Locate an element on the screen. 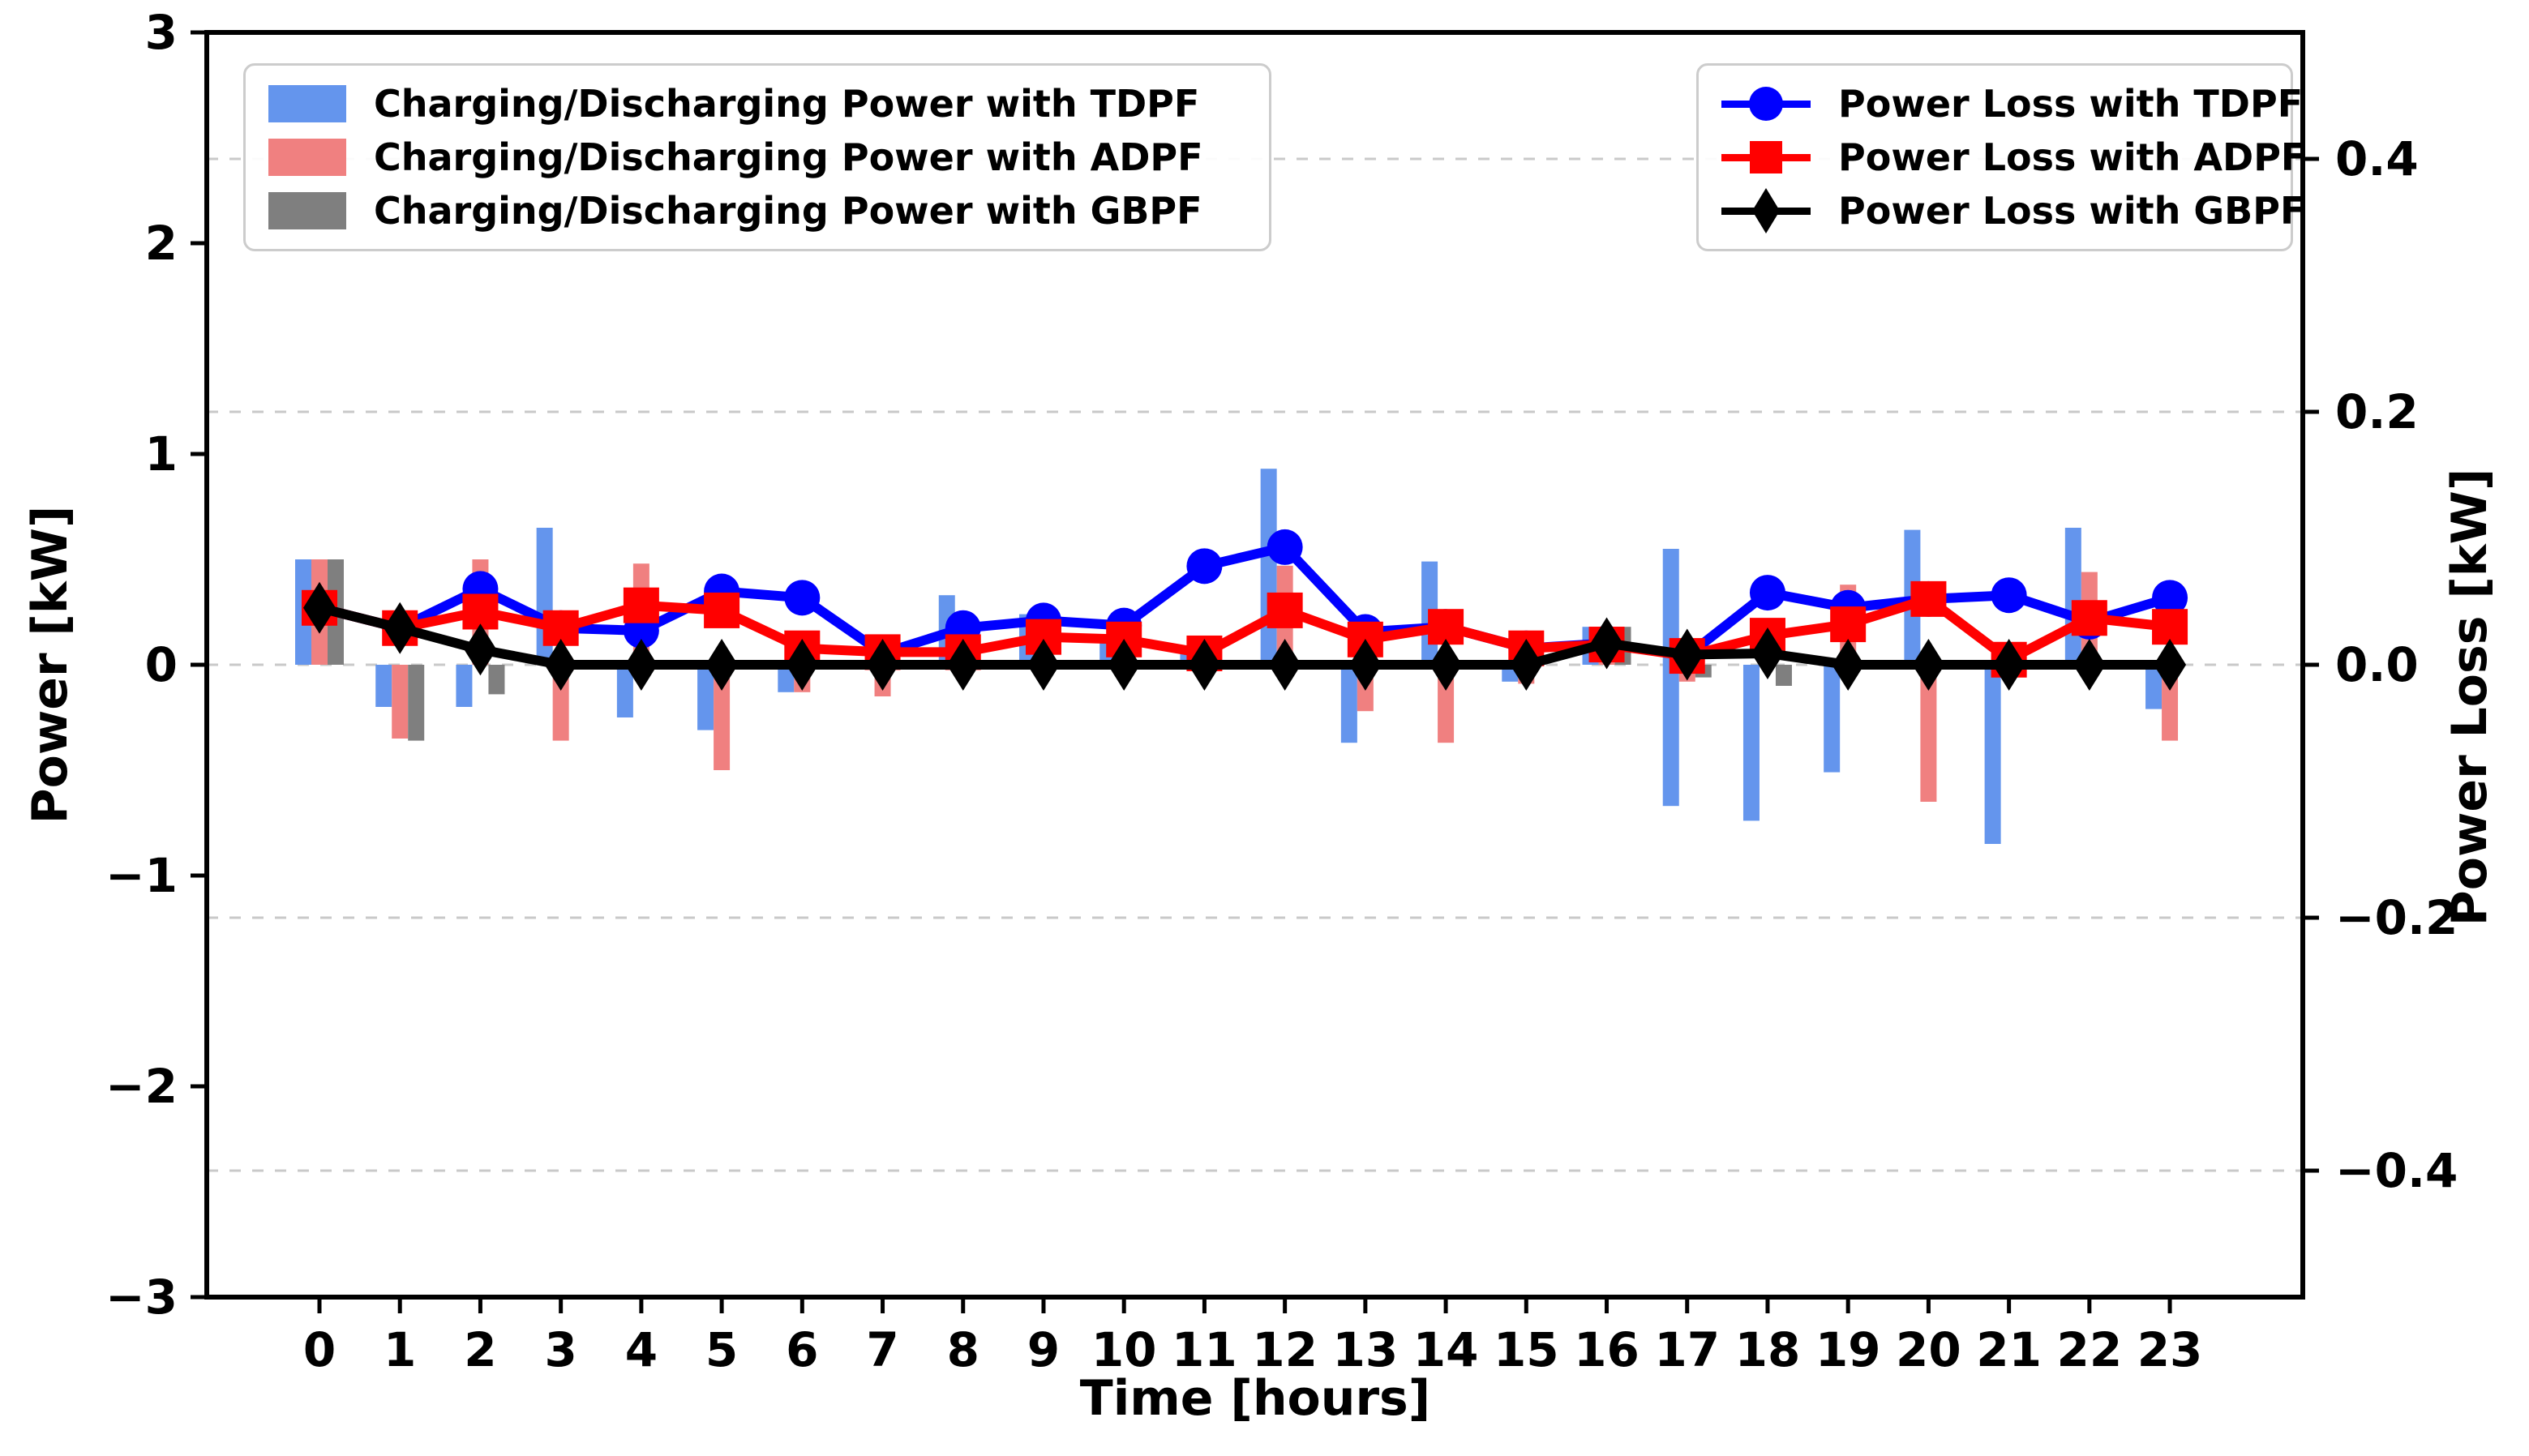 This screenshot has width=2529, height=1456. x-tick-label: 20 is located at coordinates (1928, 1350).